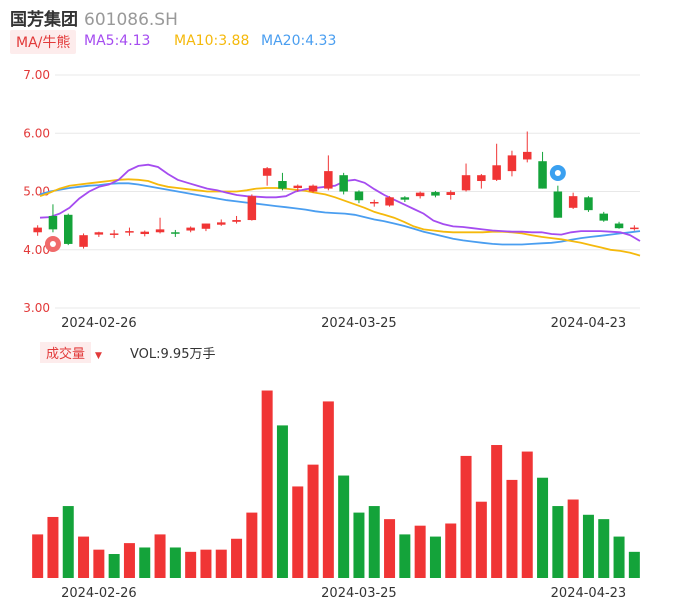 The width and height of the screenshot is (686, 606). Describe the element at coordinates (173, 42) in the screenshot. I see `ma-legend: MA/牛熊 MA5:4.13 MA10:3.88 MA20:4.33` at that location.